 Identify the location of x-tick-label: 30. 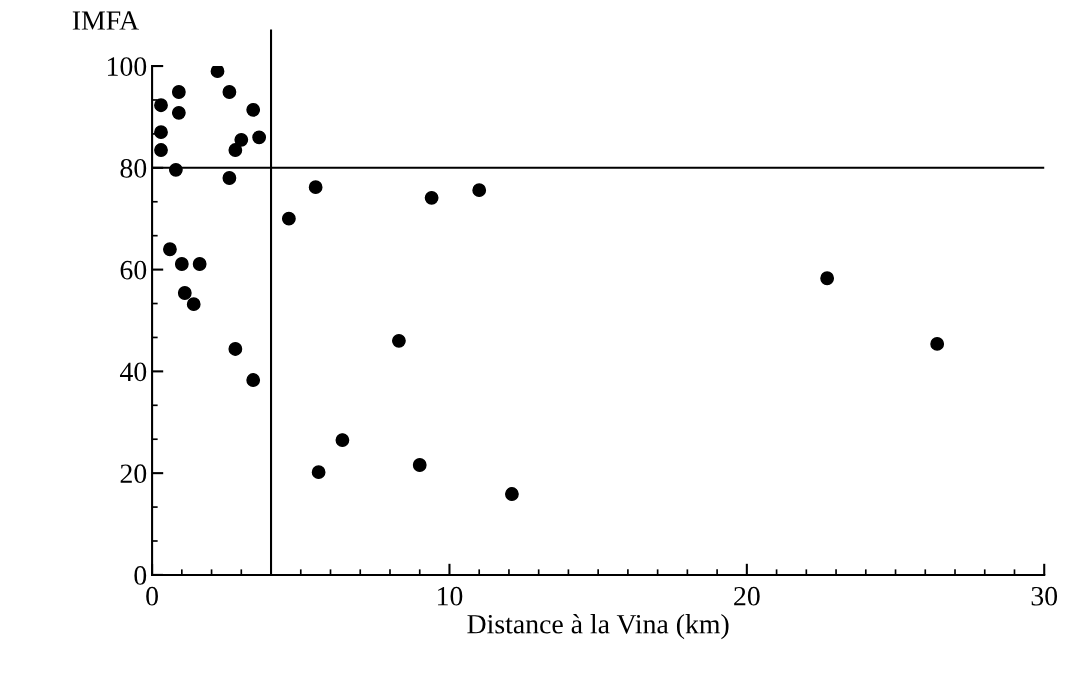
(1044, 596).